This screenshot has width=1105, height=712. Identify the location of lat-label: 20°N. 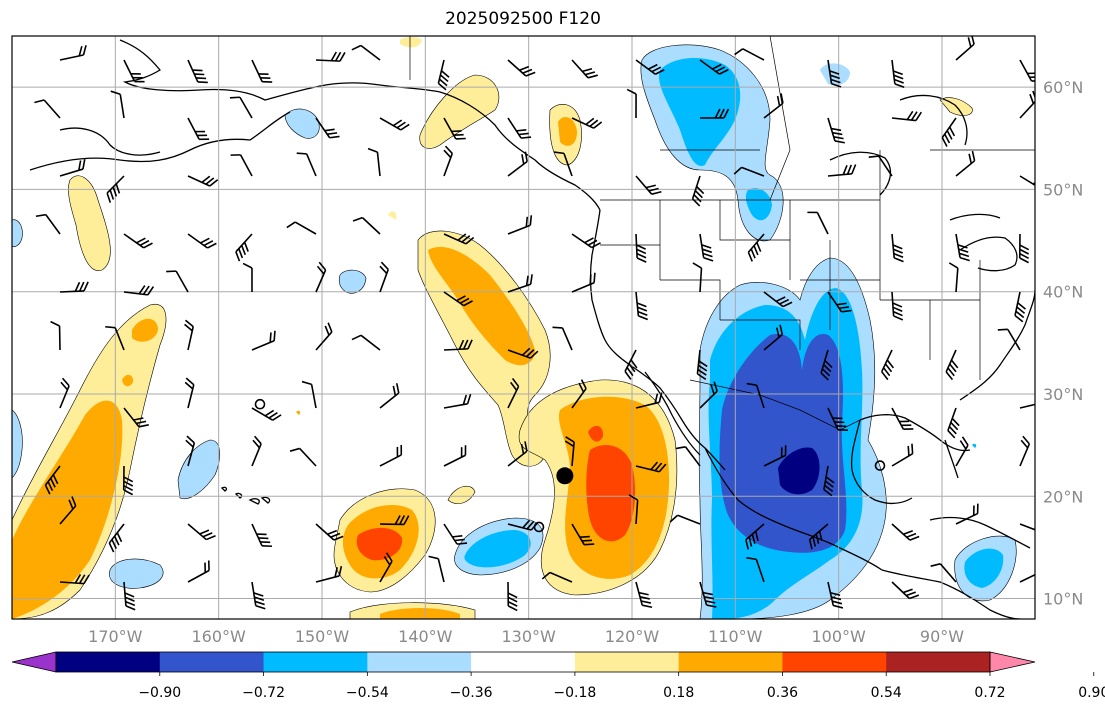
(1063, 496).